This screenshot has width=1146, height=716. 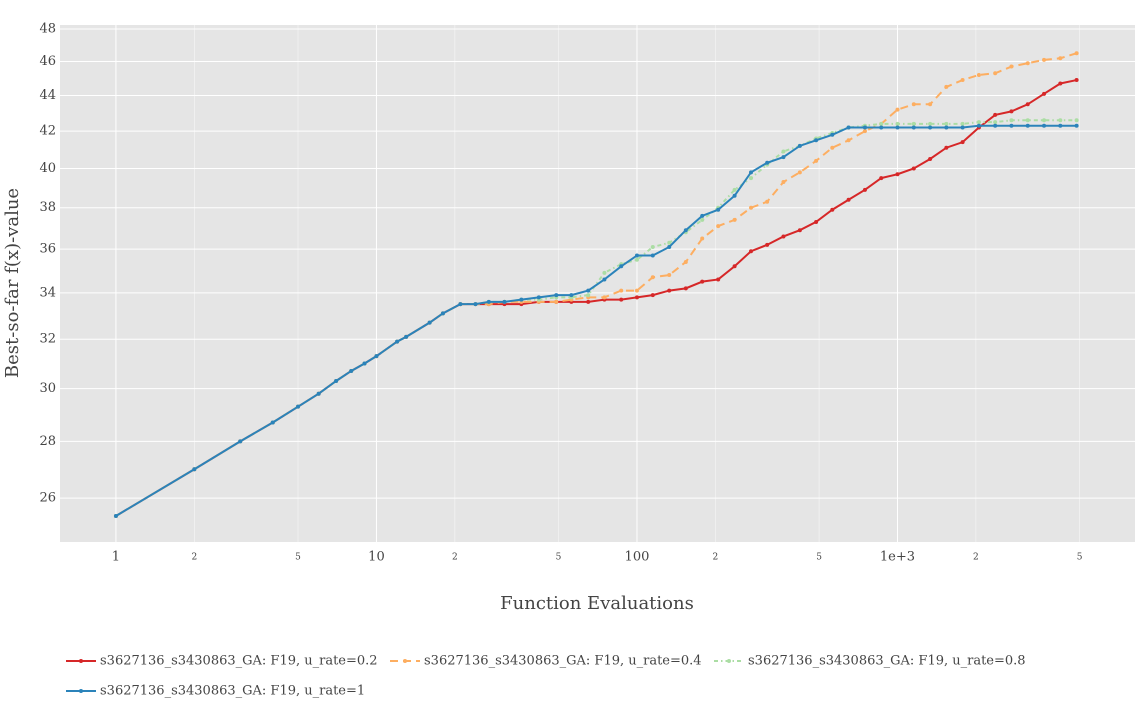 I want to click on y-tick-label: 28, so click(x=47, y=441).